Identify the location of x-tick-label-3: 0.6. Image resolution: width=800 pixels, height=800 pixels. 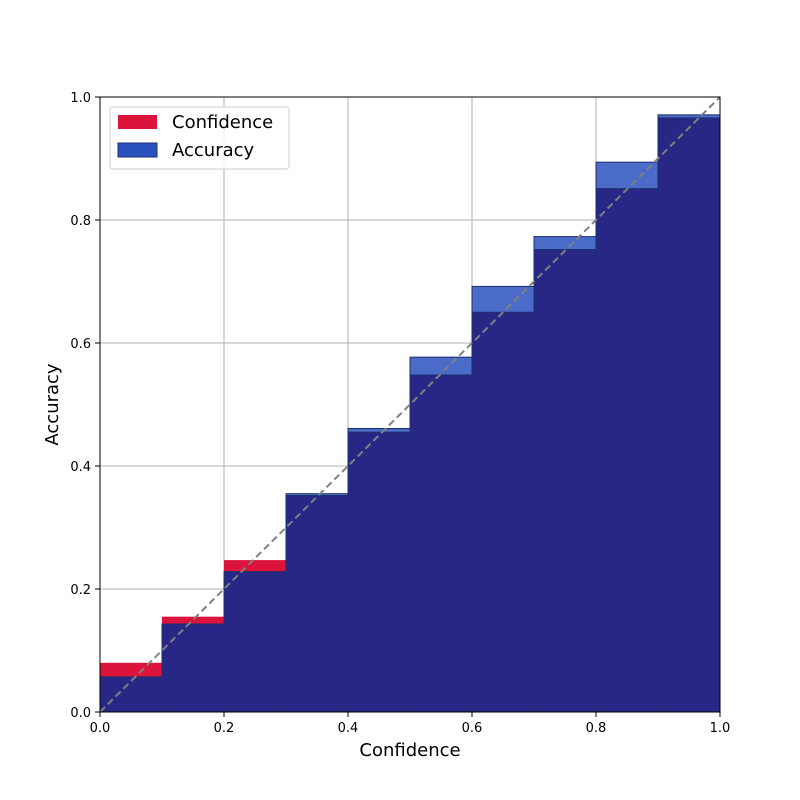
(472, 728).